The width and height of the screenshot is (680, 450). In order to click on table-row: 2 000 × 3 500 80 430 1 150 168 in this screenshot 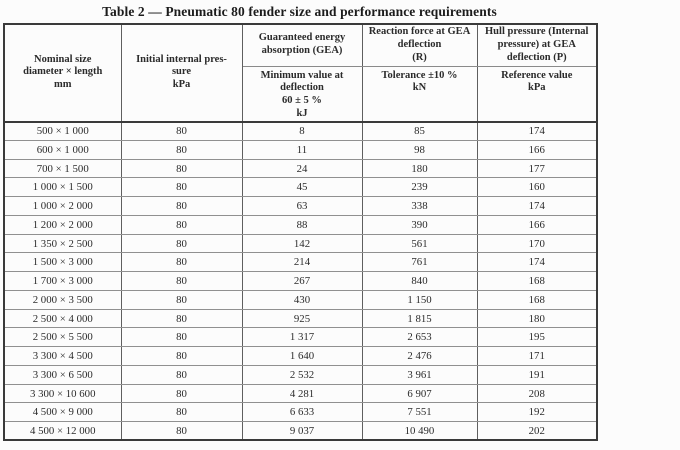, I will do `click(300, 299)`.